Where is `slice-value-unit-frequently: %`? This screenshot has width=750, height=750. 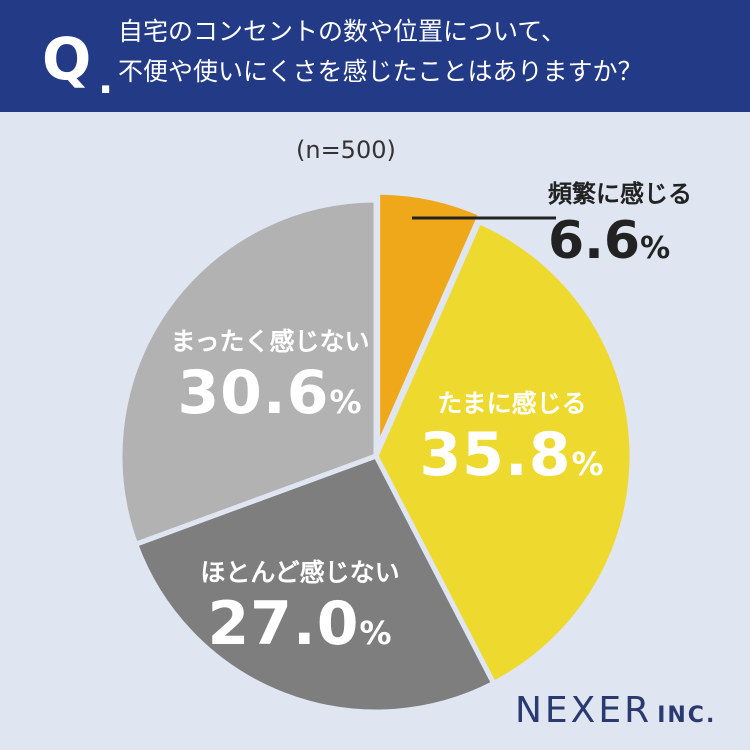 slice-value-unit-frequently: % is located at coordinates (655, 248).